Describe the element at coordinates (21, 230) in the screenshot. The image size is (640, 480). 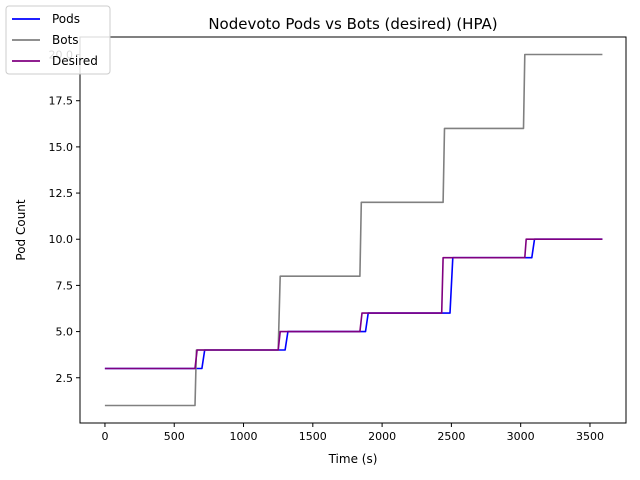
I see `y-axis-label: Pod Count` at that location.